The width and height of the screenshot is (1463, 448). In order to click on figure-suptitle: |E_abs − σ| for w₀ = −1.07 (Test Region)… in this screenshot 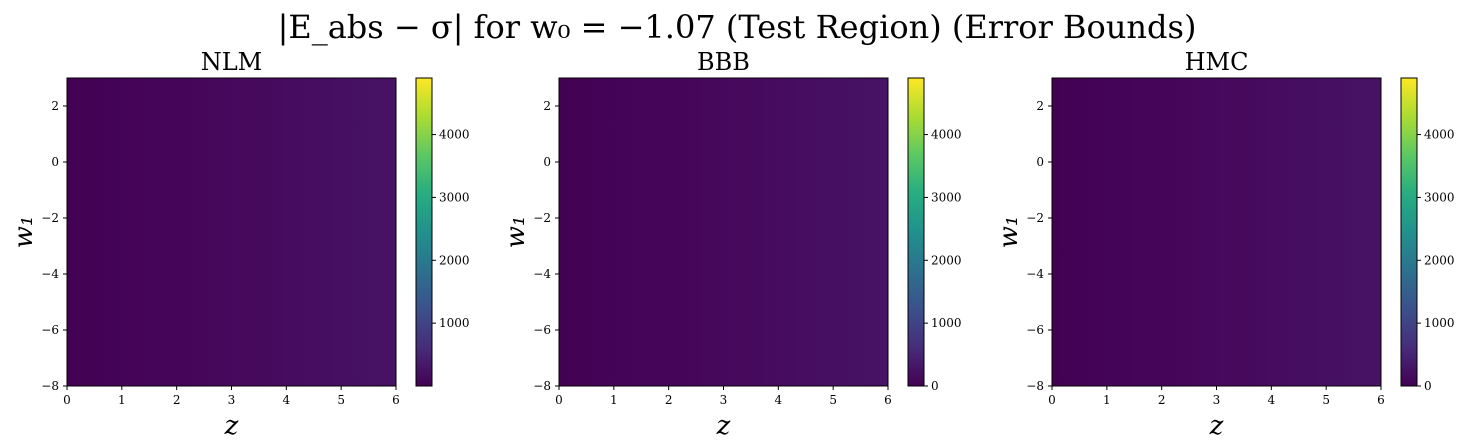, I will do `click(737, 27)`.